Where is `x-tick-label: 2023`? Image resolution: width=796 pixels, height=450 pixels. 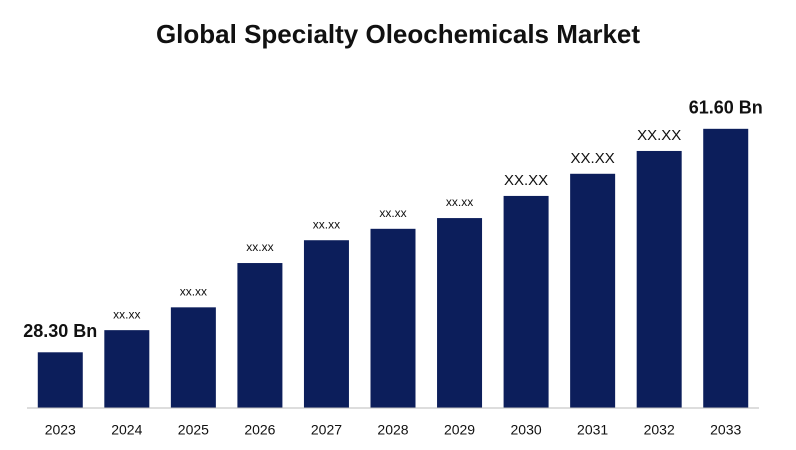 x-tick-label: 2023 is located at coordinates (60, 430).